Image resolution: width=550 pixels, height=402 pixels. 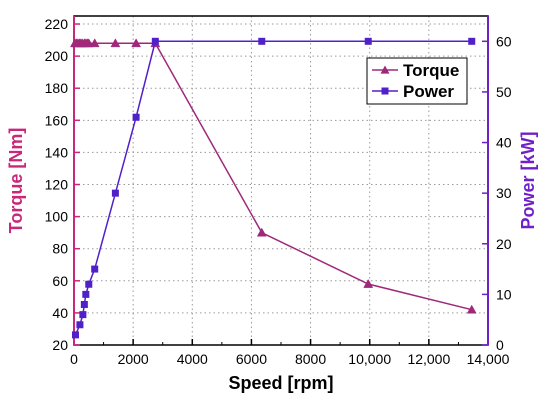 What do you see at coordinates (60, 345) in the screenshot?
I see `left-y-tick-label: 20` at bounding box center [60, 345].